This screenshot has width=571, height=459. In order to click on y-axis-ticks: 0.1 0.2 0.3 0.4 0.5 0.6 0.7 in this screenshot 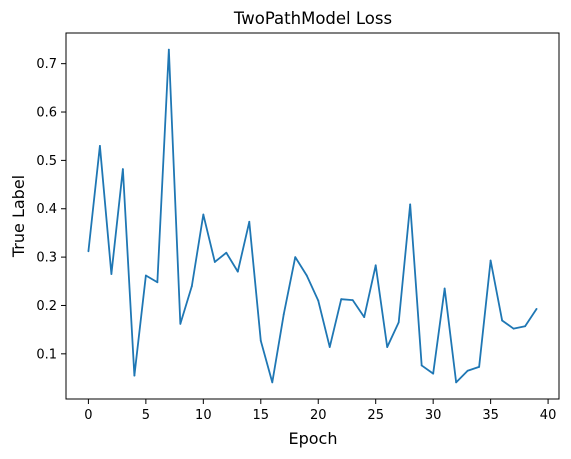, I will do `click(51, 209)`.